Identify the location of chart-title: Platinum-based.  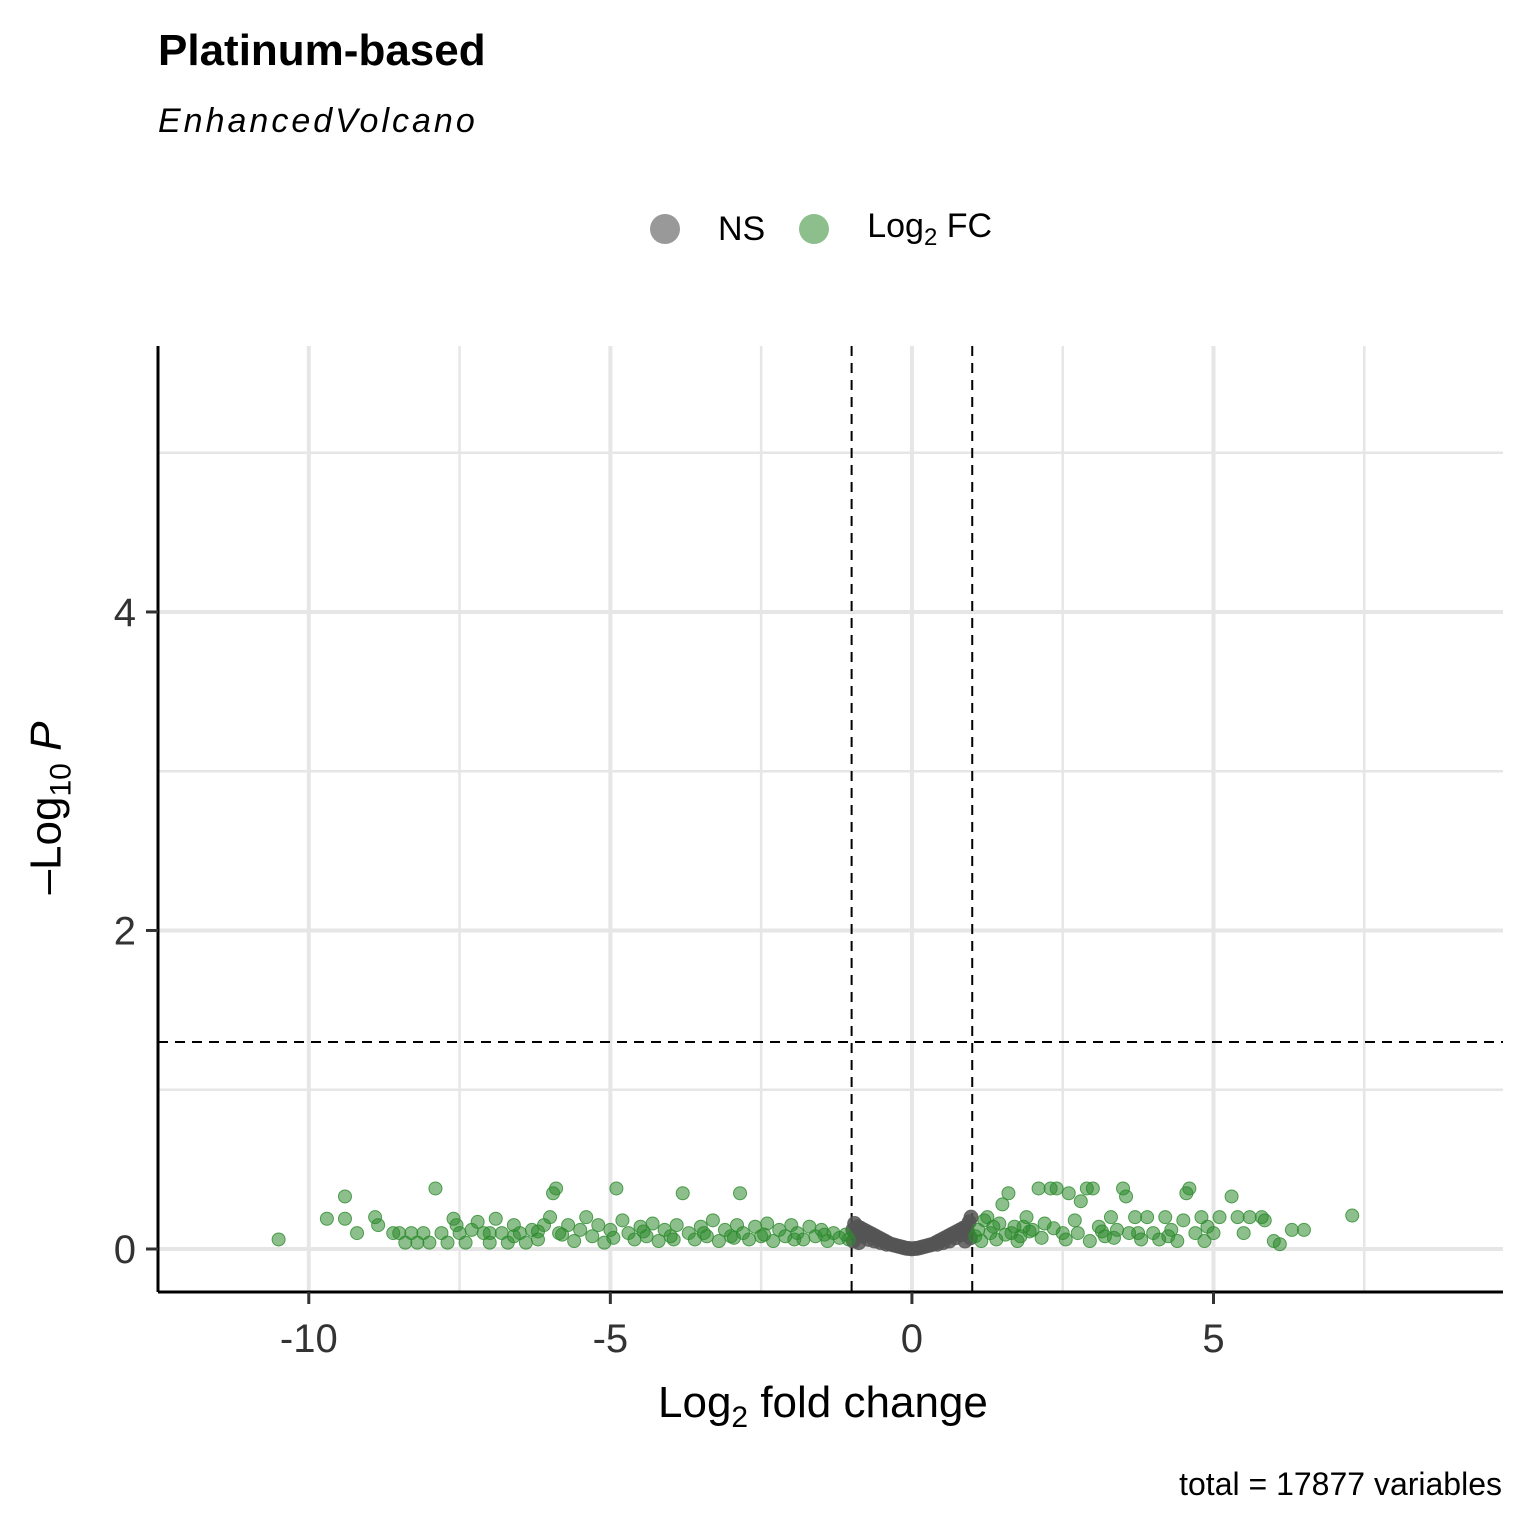
(322, 50).